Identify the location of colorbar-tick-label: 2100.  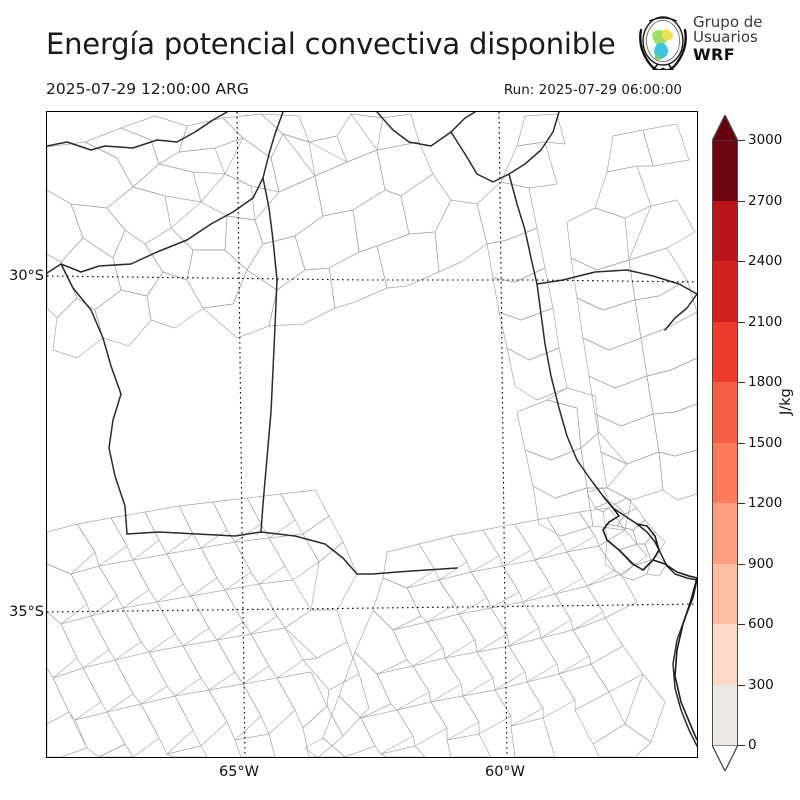
(765, 321).